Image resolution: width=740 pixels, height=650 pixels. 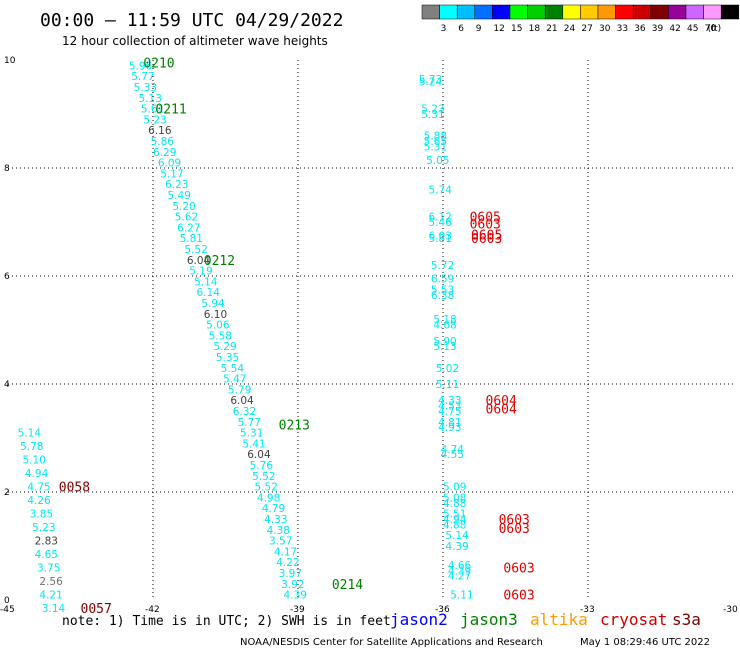 I want to click on pass-time-label: 0604, so click(x=501, y=409).